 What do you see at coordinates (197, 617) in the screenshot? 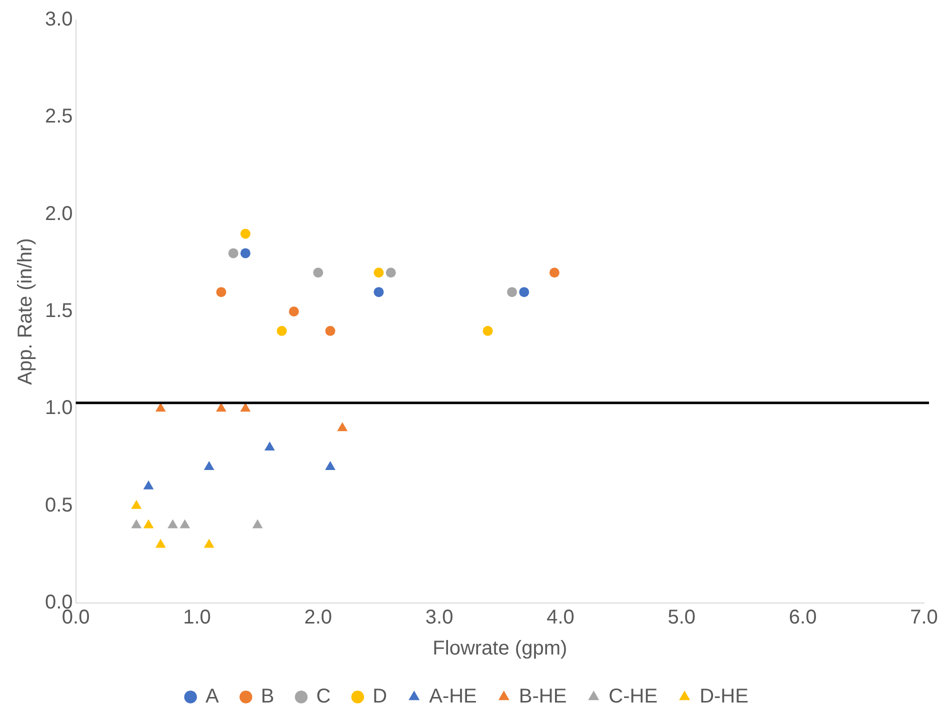
I see `x-tick-label: 1.0` at bounding box center [197, 617].